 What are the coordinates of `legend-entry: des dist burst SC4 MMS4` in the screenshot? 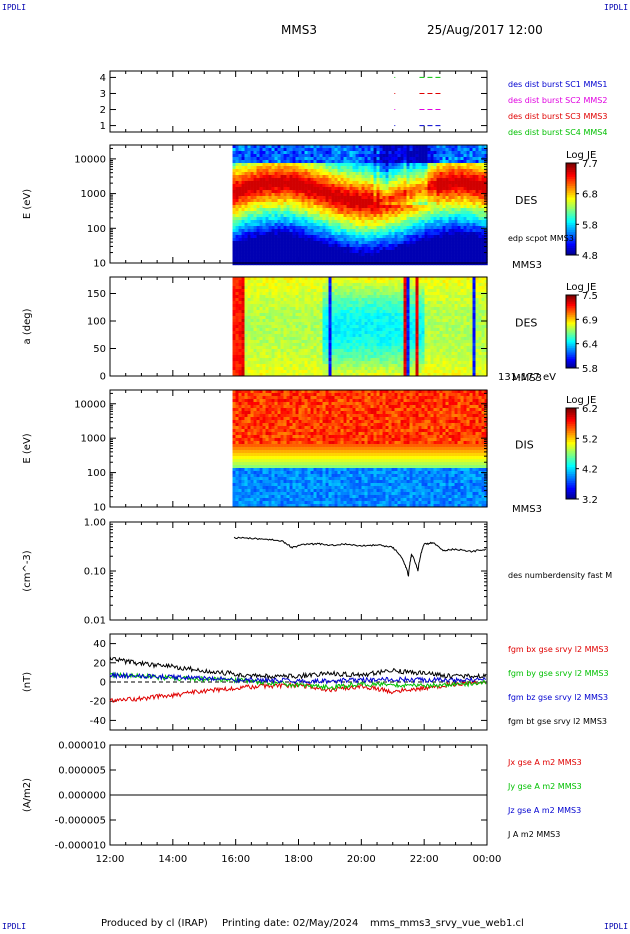 It's located at (557, 132).